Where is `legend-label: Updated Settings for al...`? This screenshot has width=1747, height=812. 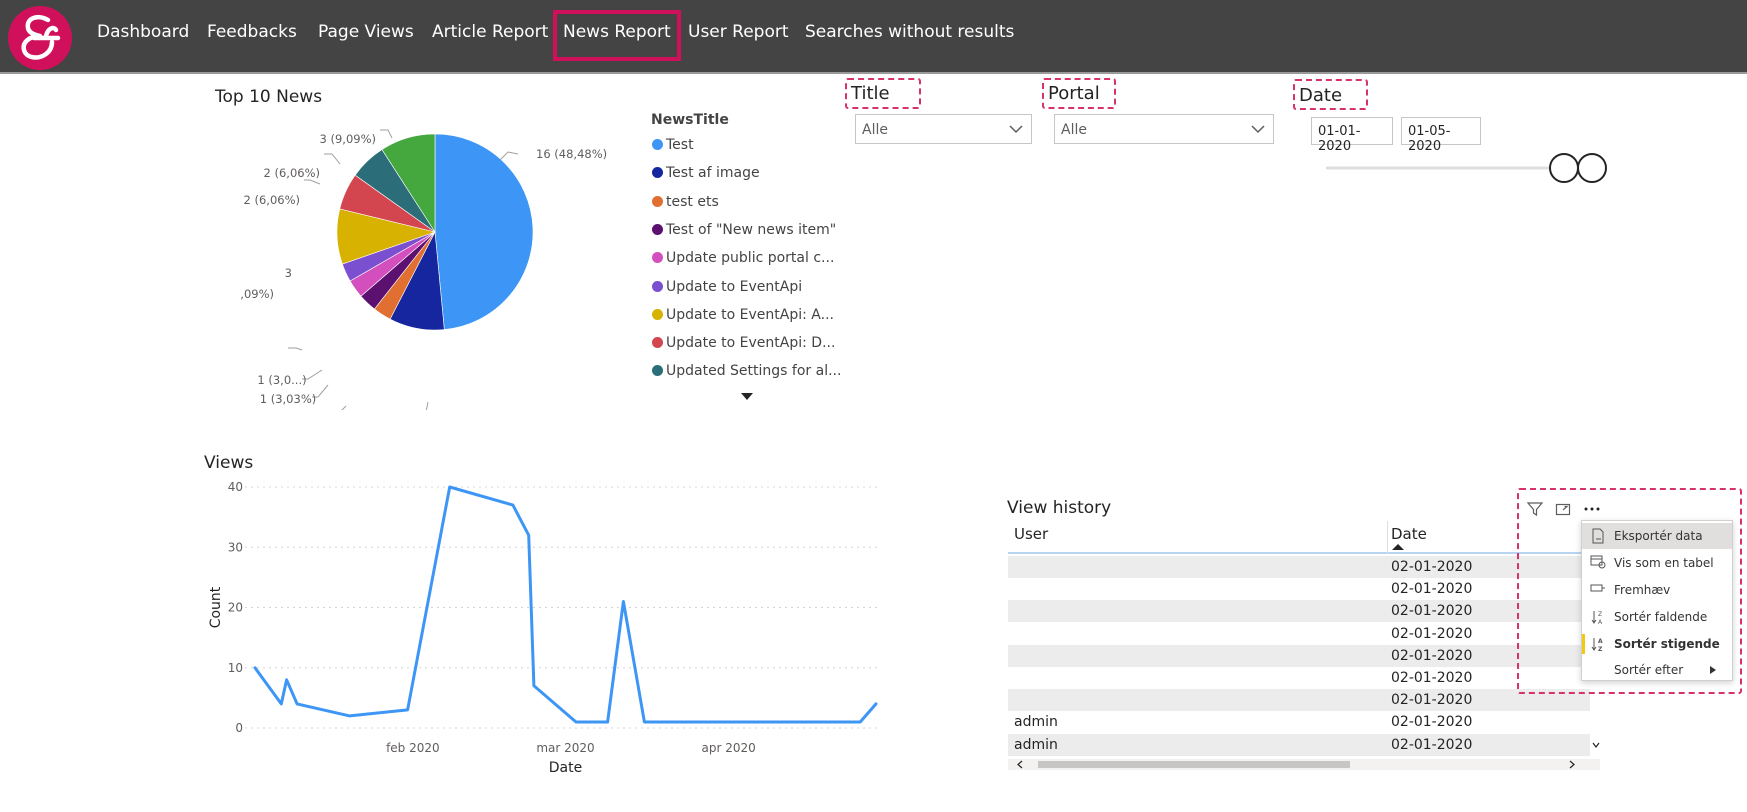
legend-label: Updated Settings for al... is located at coordinates (754, 371).